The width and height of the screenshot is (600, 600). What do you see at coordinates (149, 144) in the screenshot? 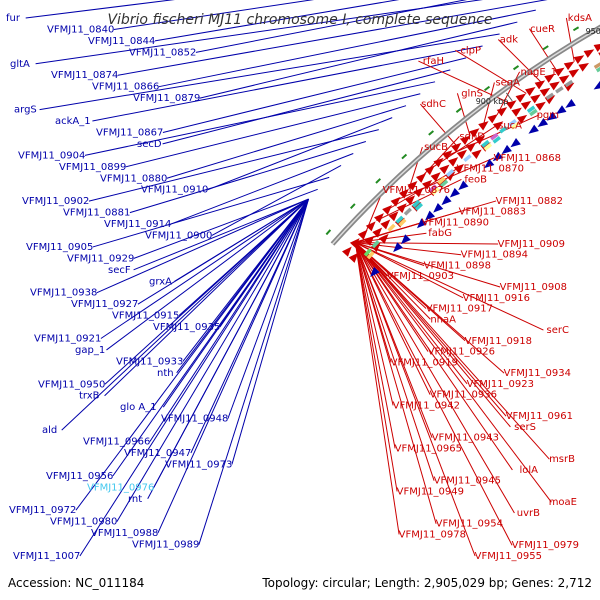
I see `gene-label-secd: secD` at bounding box center [149, 144].